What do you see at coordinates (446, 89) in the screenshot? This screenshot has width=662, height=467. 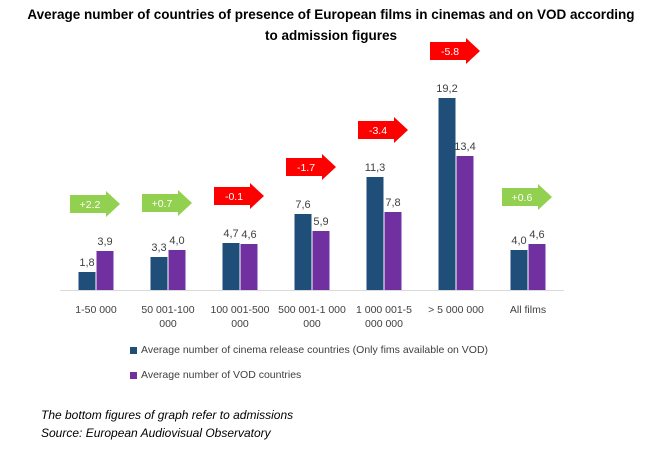 I see `value-label-cinema-5: 19,2` at bounding box center [446, 89].